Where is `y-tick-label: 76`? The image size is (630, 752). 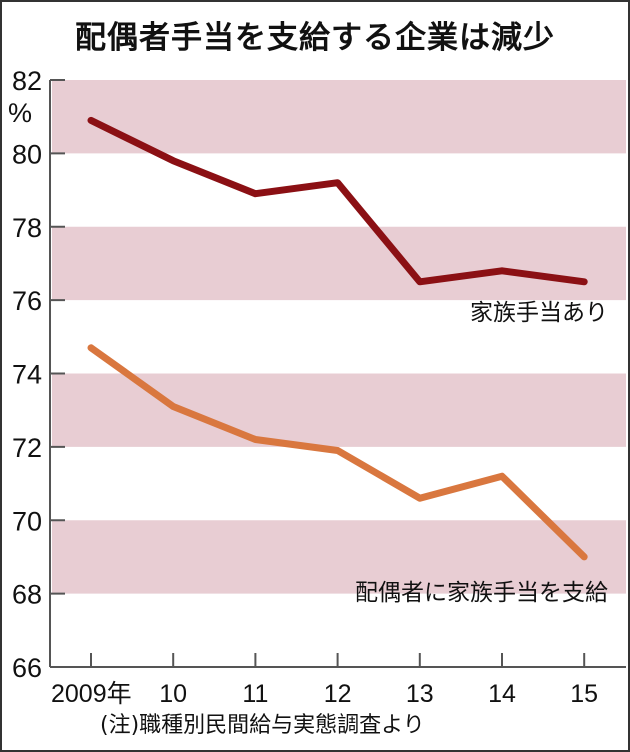 y-tick-label: 76 is located at coordinates (27, 301).